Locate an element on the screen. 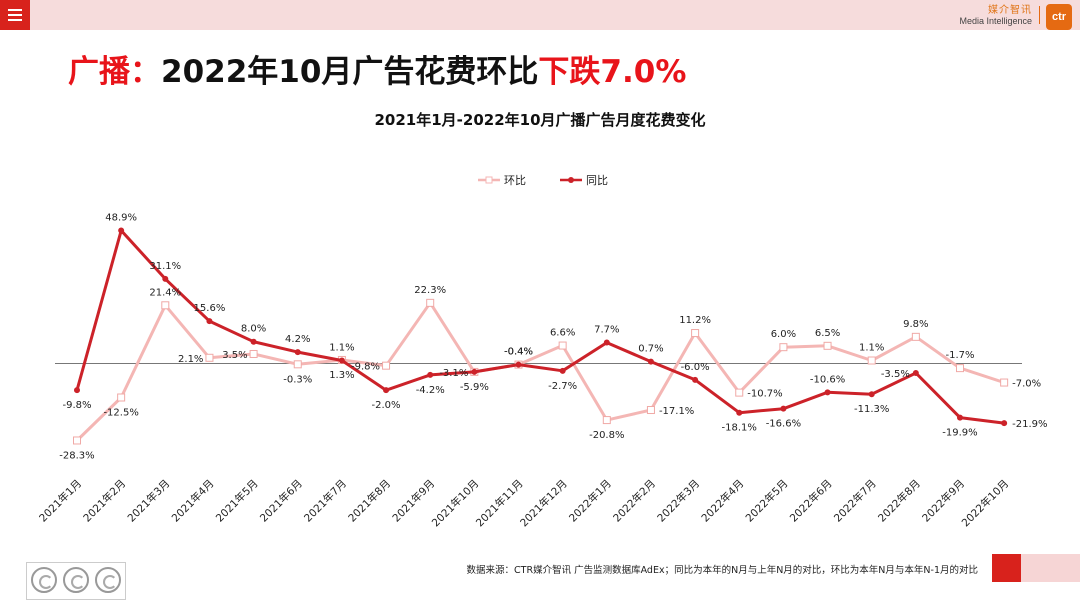  data-label-mom: -10.7% is located at coordinates (764, 394).